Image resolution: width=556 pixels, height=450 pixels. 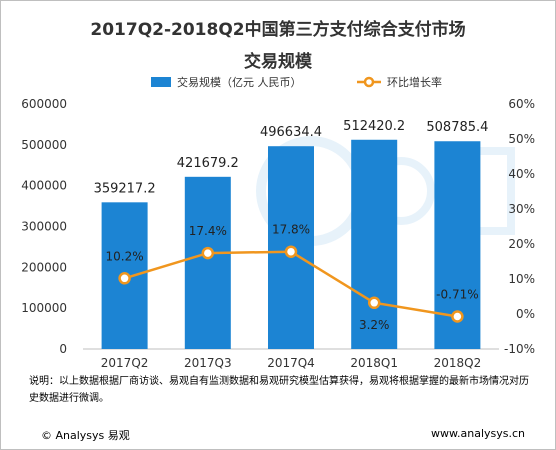 I want to click on y-right-tick-label: 20%, so click(x=521, y=244).